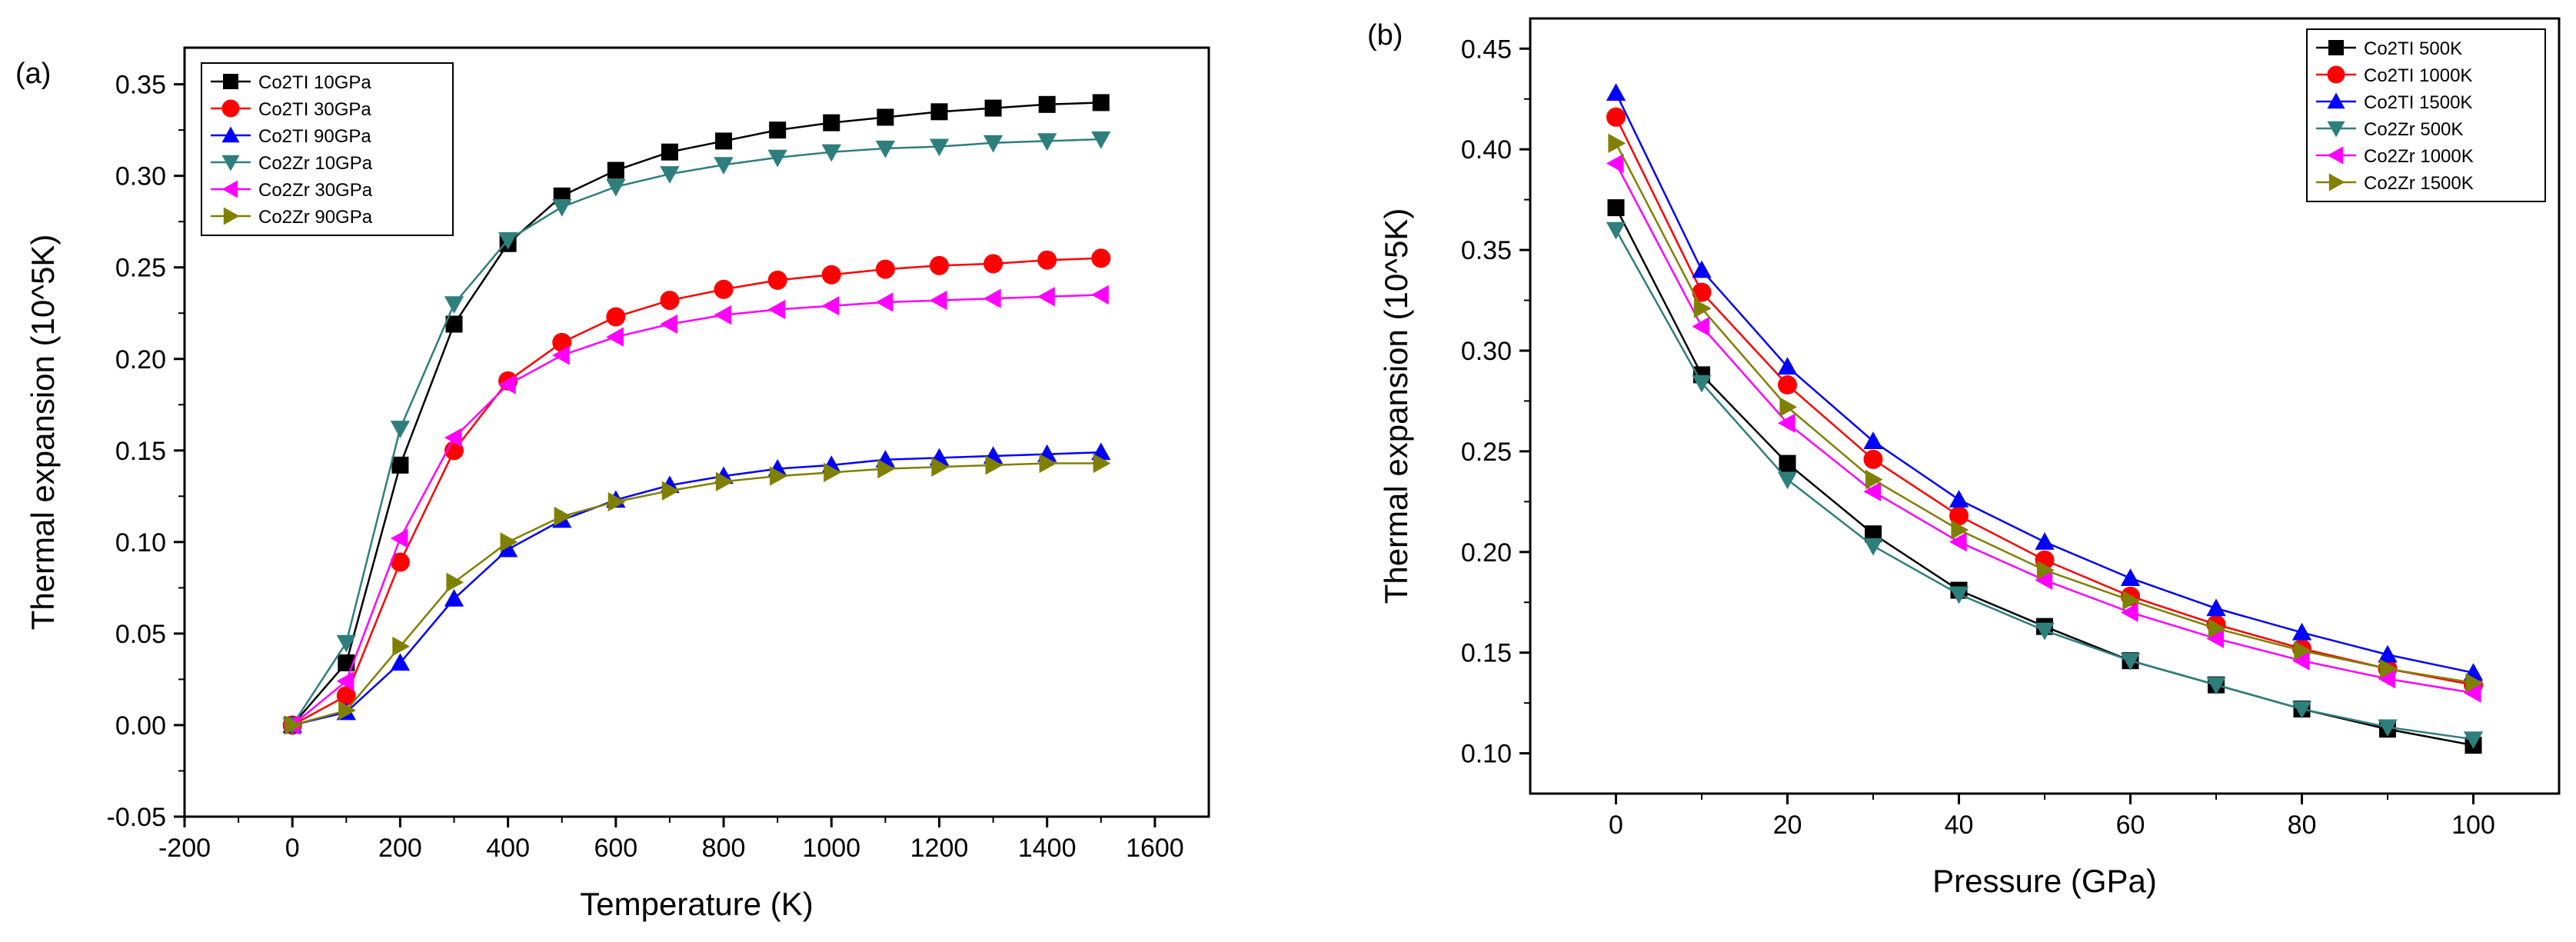  What do you see at coordinates (1486, 553) in the screenshot?
I see `y-tick-label: 0.20` at bounding box center [1486, 553].